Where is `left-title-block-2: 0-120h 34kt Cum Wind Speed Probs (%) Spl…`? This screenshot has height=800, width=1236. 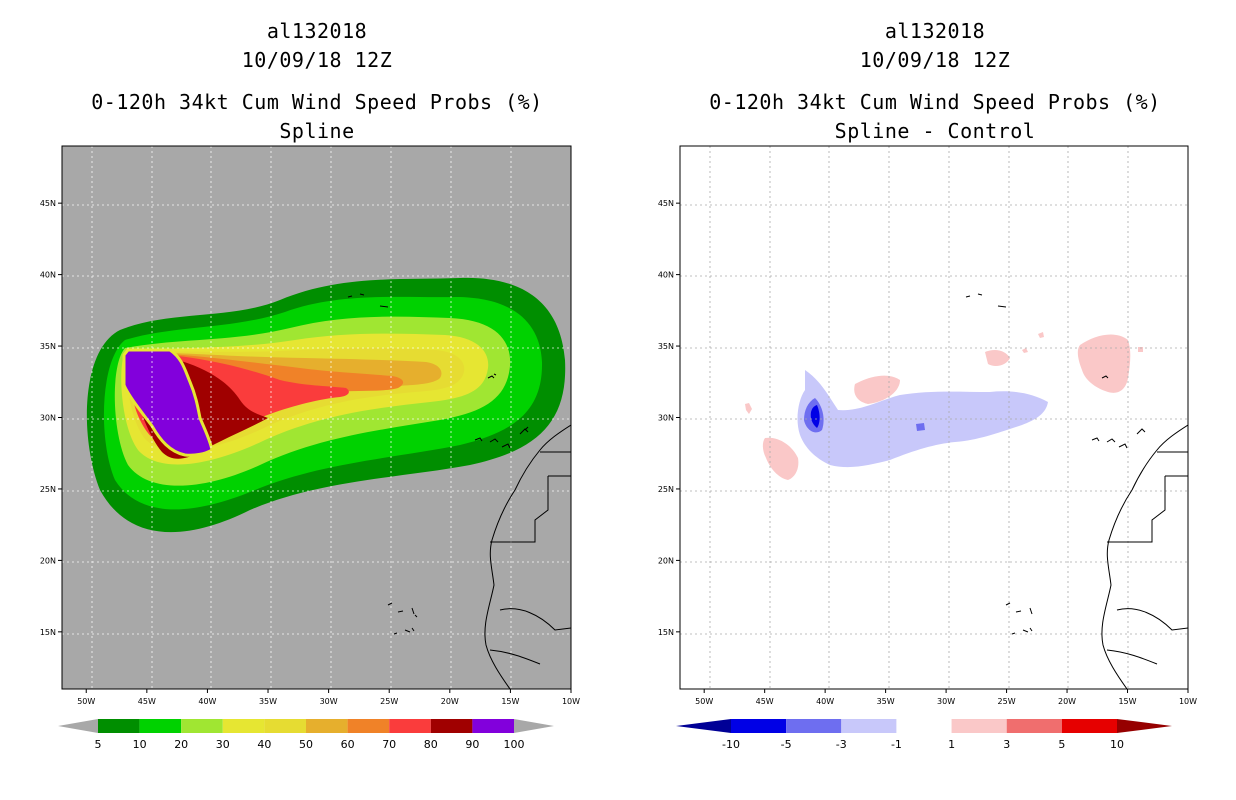 left-title-block-2: 0-120h 34kt Cum Wind Speed Probs (%) Spl… is located at coordinates (317, 117).